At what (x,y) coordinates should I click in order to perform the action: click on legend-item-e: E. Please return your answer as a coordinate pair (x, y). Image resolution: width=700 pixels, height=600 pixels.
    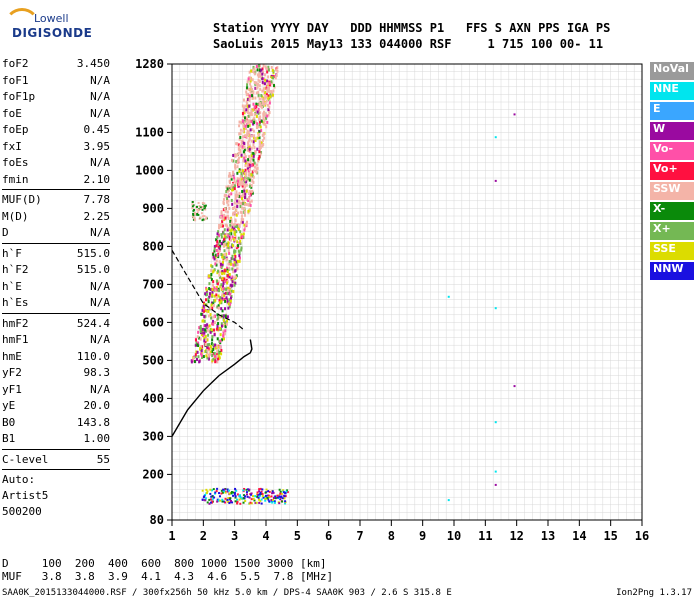
    Looking at the image, I should click on (672, 111).